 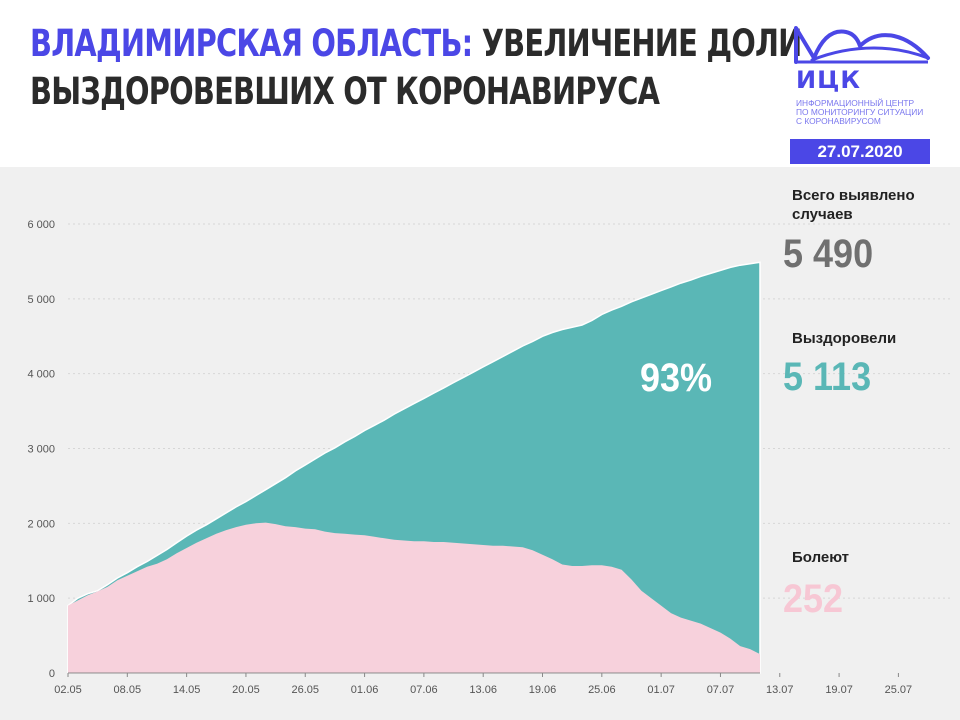 What do you see at coordinates (345, 91) in the screenshot?
I see `title-line-2: ВЫЗДОРОВЕВШИХ ОТ КОРОНАВИРУСА` at bounding box center [345, 91].